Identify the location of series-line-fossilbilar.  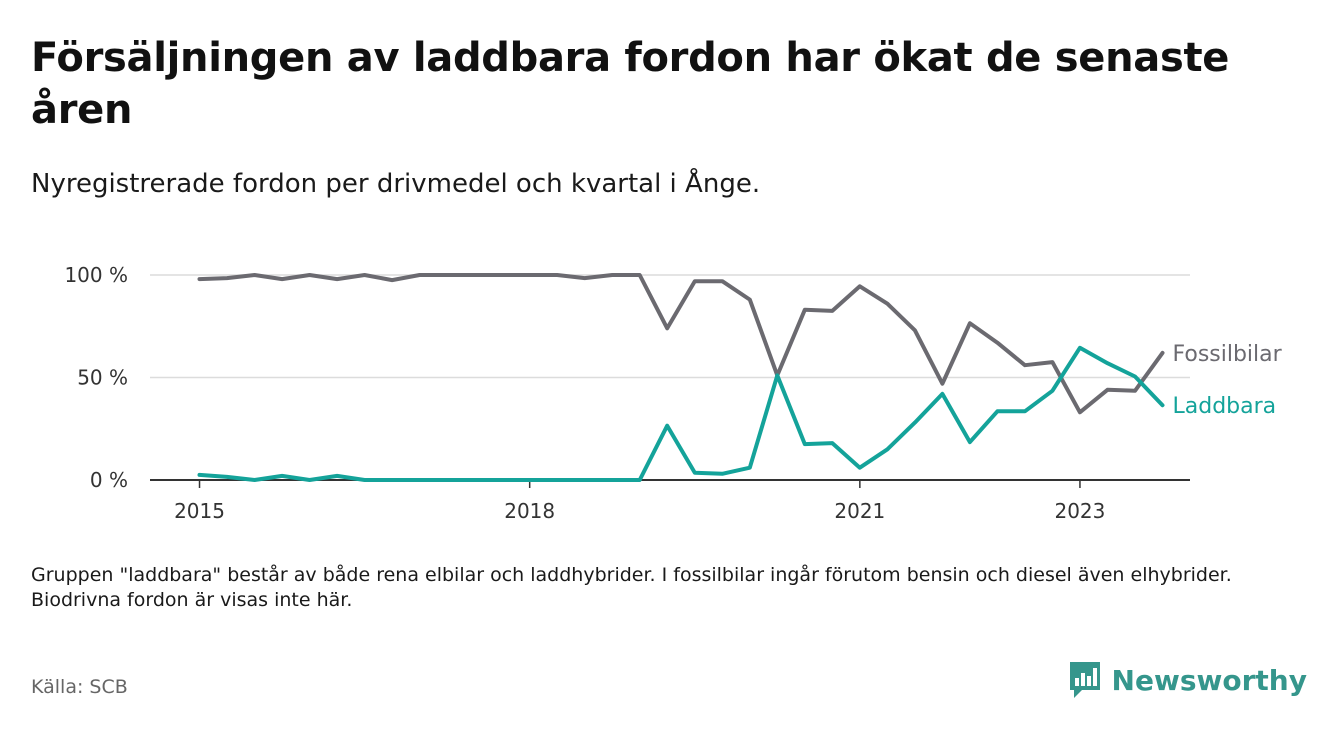
(681, 344).